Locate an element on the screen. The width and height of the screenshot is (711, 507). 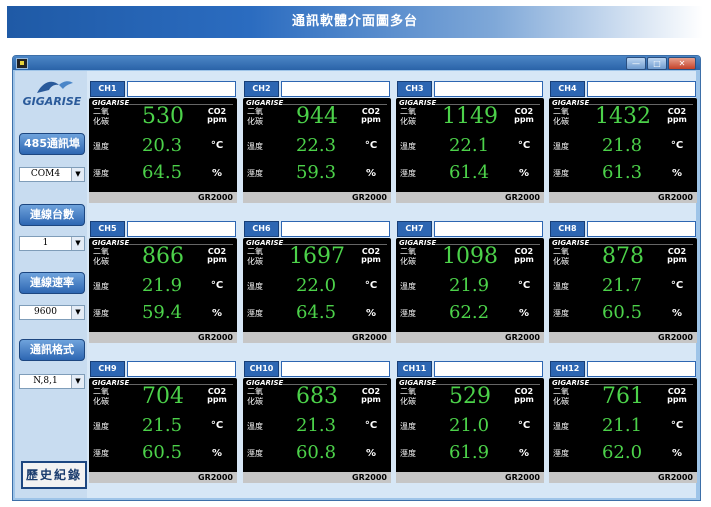
channel-label: CH9 is located at coordinates (107, 369).